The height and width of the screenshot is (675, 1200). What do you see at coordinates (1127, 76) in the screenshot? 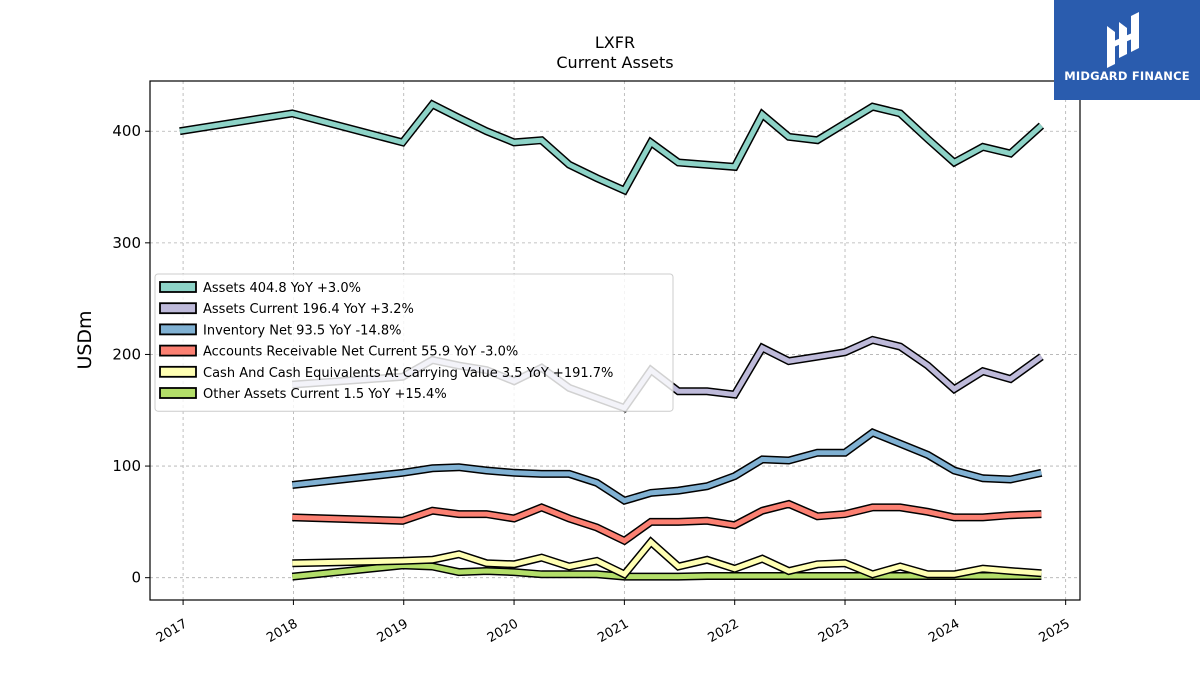
I see `logo-brand-text: MIDGARD FINANCE` at bounding box center [1127, 76].